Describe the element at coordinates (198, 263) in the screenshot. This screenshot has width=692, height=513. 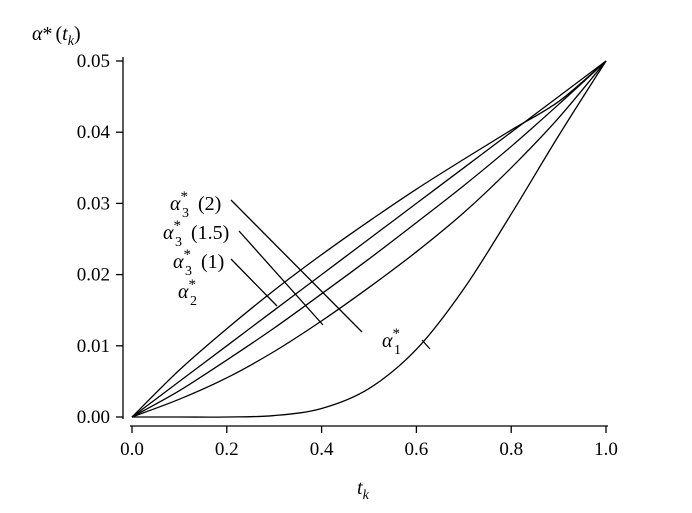
I see `alpha3-1-label: α* 3 (1)` at that location.